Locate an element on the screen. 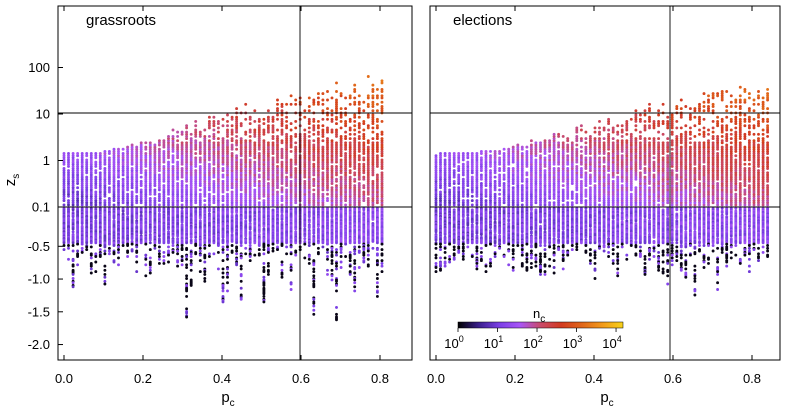 The height and width of the screenshot is (408, 790). x-axis-label-main: p is located at coordinates (225, 397).